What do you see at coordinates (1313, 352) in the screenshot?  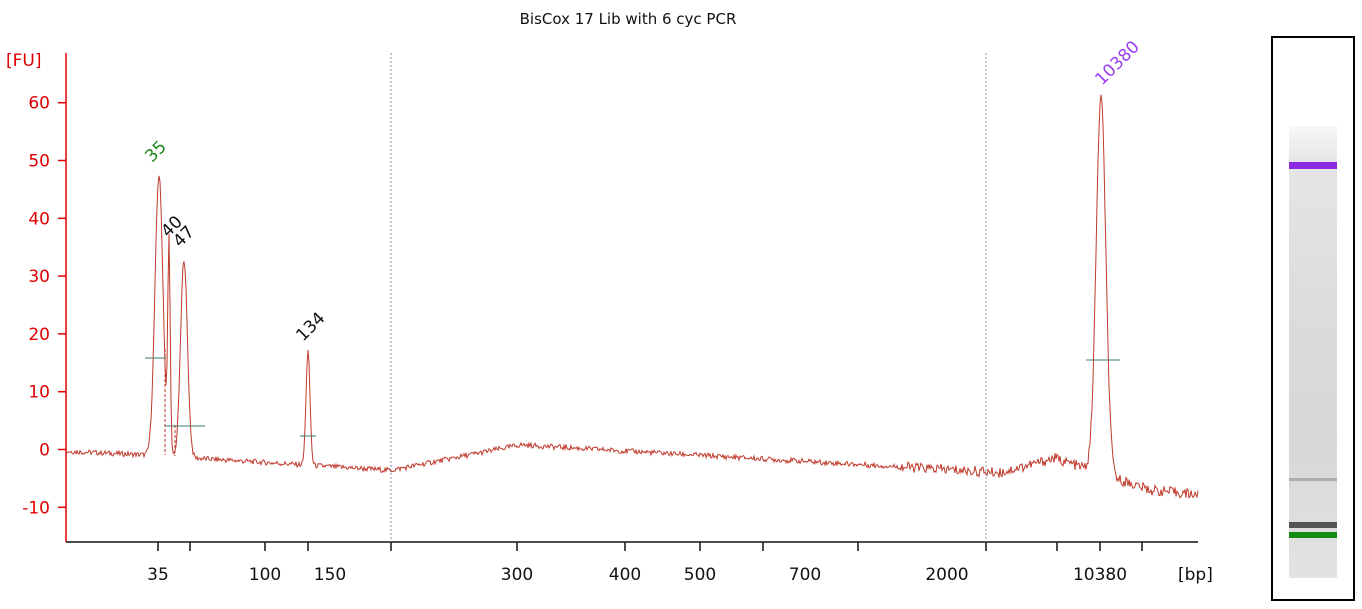 I see `gel-lane` at bounding box center [1313, 352].